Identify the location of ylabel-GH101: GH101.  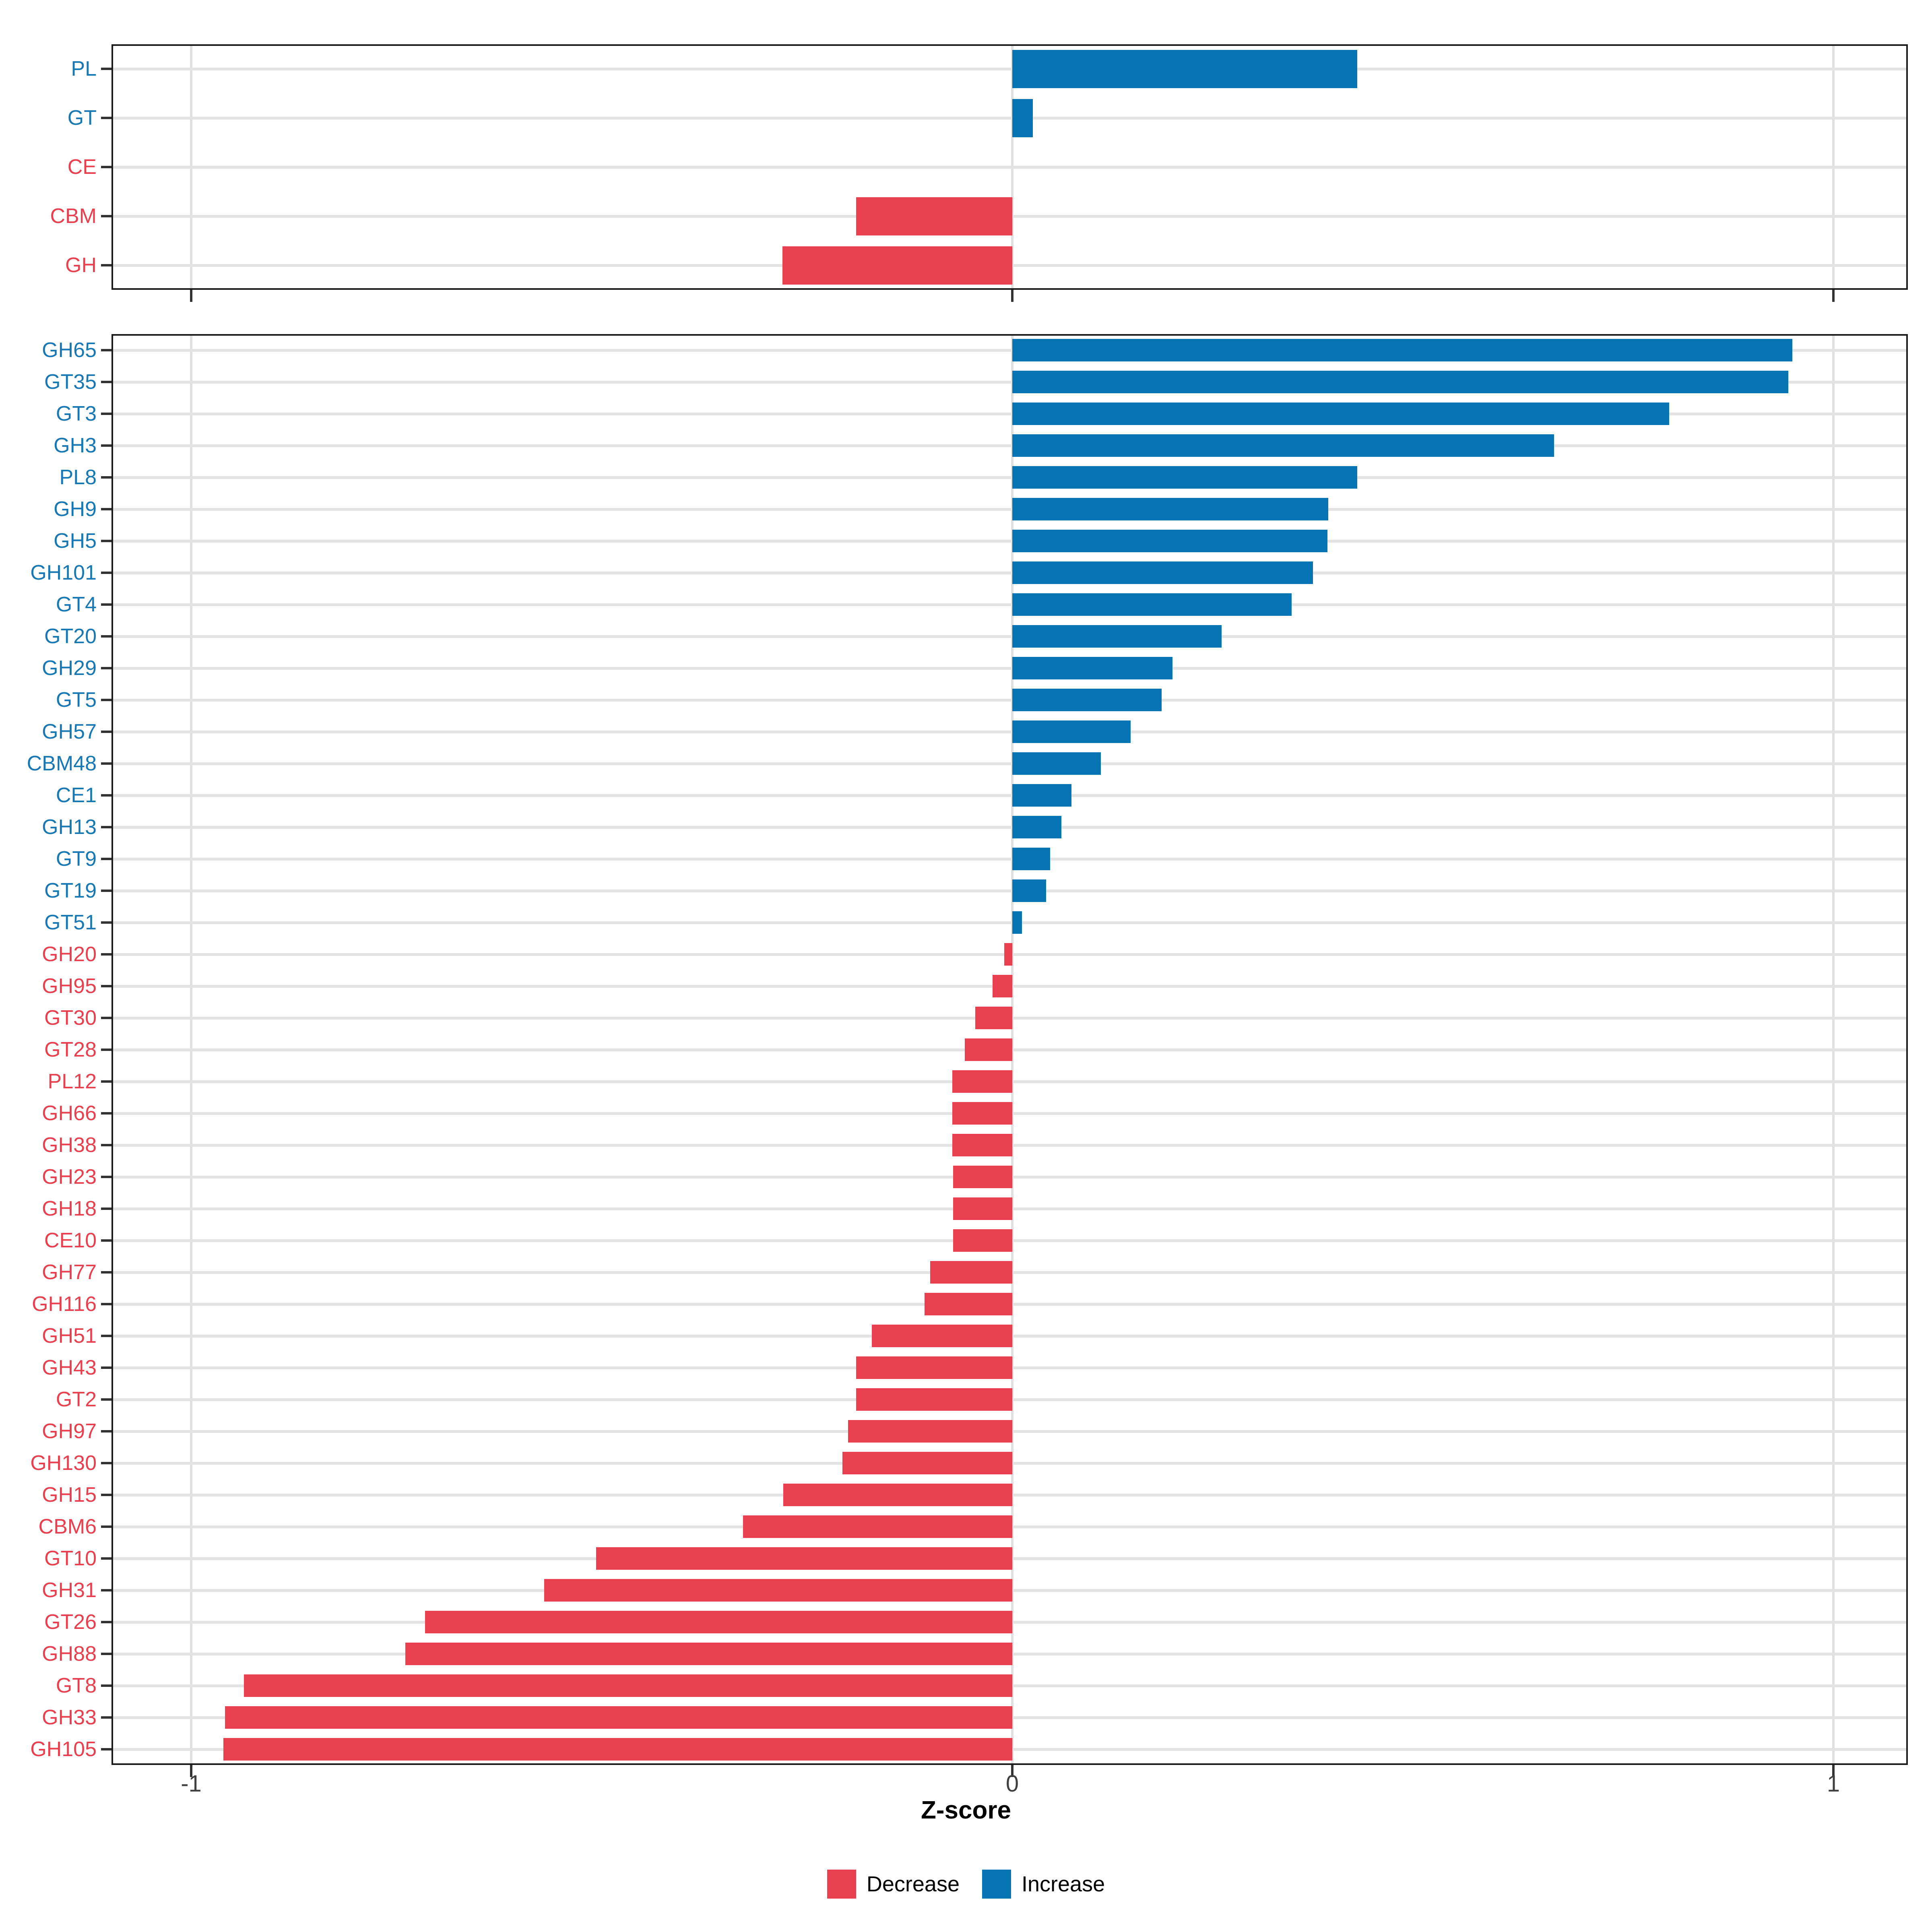
(63, 572).